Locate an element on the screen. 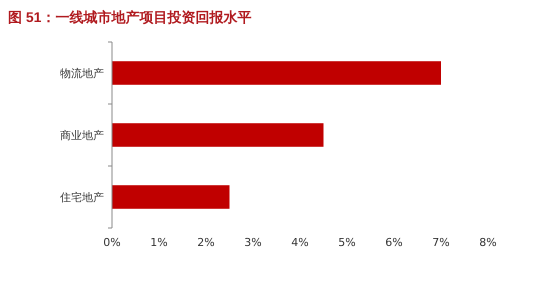 The width and height of the screenshot is (560, 296). x-tick-label: 6% is located at coordinates (394, 242).